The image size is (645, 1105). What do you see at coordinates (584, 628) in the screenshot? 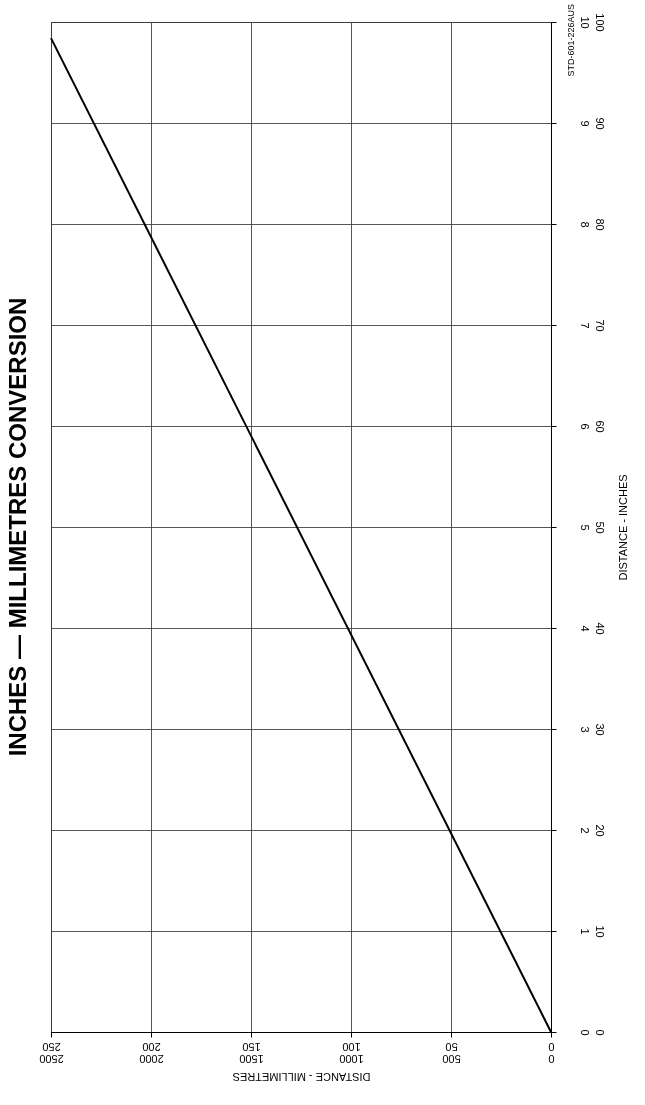
I see `y-tick-label: 4` at bounding box center [584, 628].